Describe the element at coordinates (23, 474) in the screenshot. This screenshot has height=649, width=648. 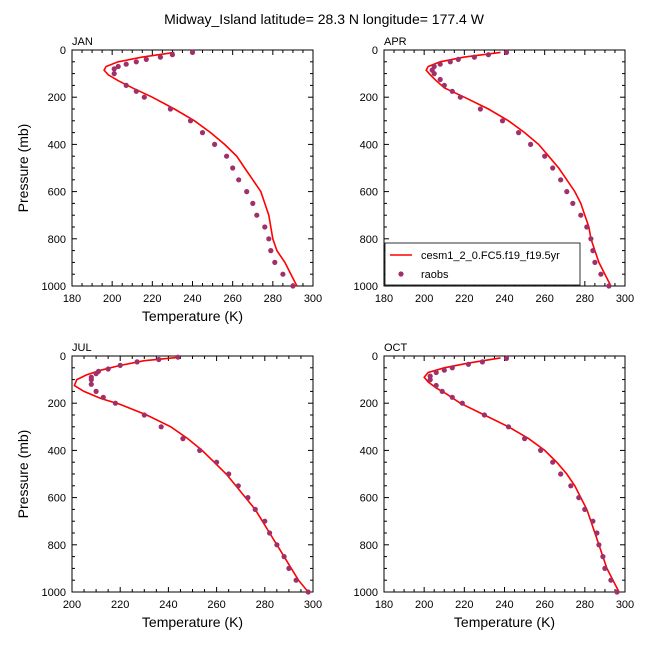
I see `y-axis-title: Pressure (mb)` at that location.